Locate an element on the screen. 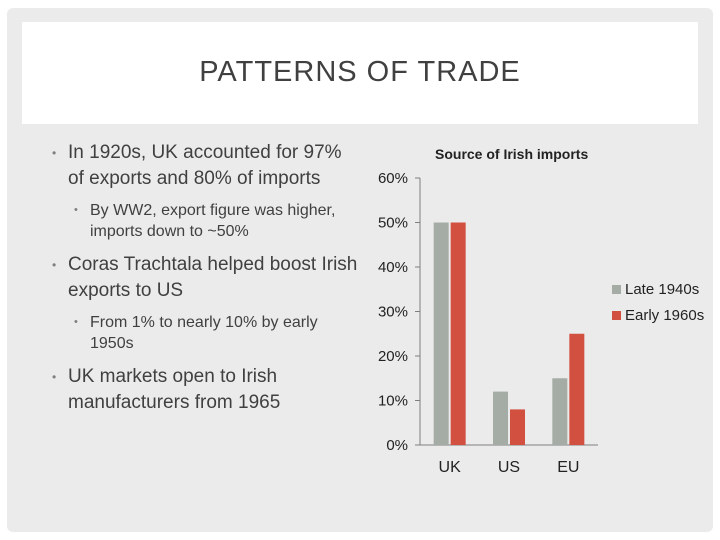 The width and height of the screenshot is (720, 540). x-tick-label: UK is located at coordinates (450, 467).